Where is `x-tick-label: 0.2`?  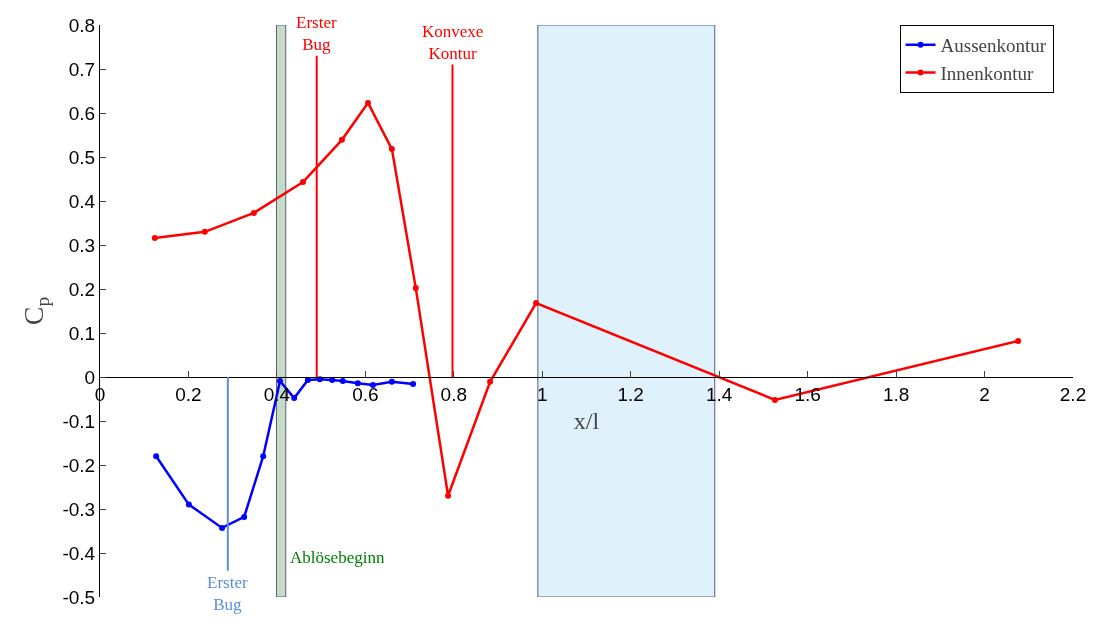
x-tick-label: 0.2 is located at coordinates (188, 394).